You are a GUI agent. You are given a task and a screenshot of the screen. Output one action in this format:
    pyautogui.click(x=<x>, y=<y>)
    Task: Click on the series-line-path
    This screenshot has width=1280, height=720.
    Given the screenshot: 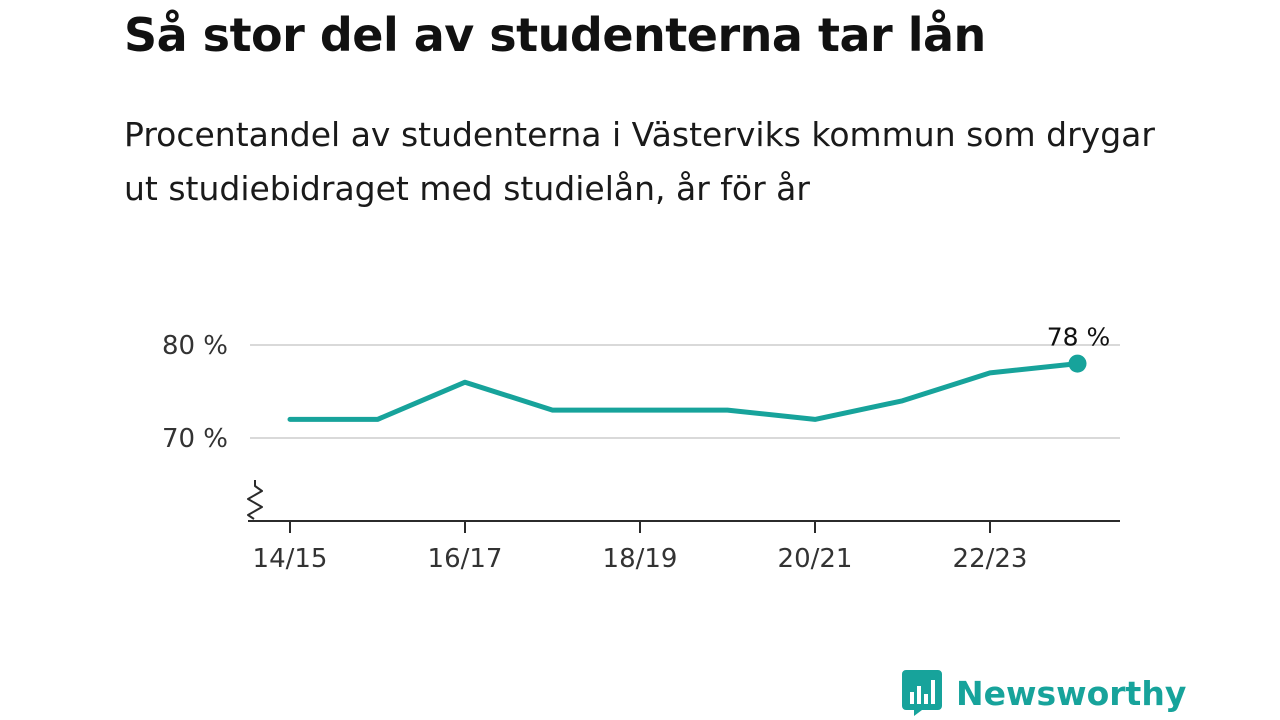 What is the action you would take?
    pyautogui.click(x=683, y=391)
    